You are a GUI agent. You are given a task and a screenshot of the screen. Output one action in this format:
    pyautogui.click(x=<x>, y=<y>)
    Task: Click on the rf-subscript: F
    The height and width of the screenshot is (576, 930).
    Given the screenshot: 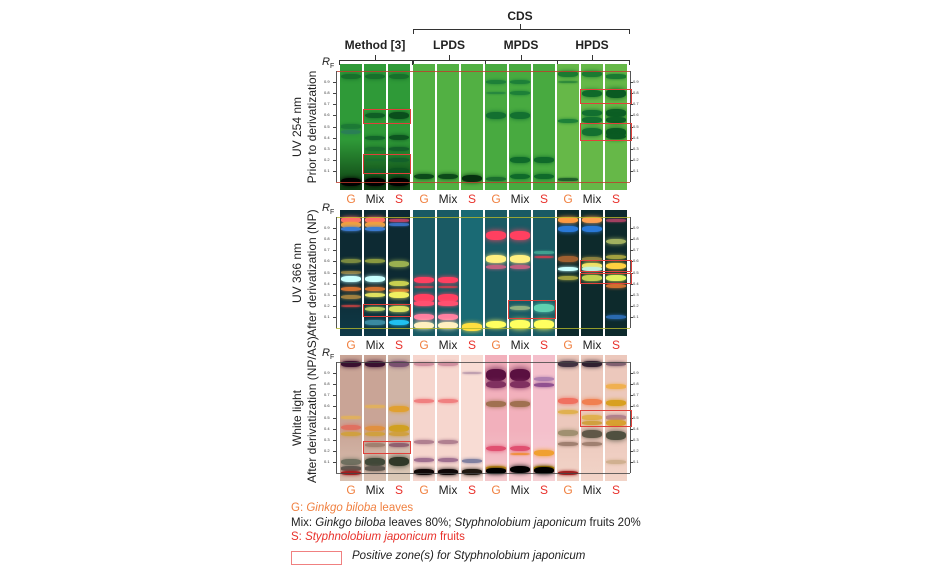 What is the action you would take?
    pyautogui.click(x=332, y=358)
    